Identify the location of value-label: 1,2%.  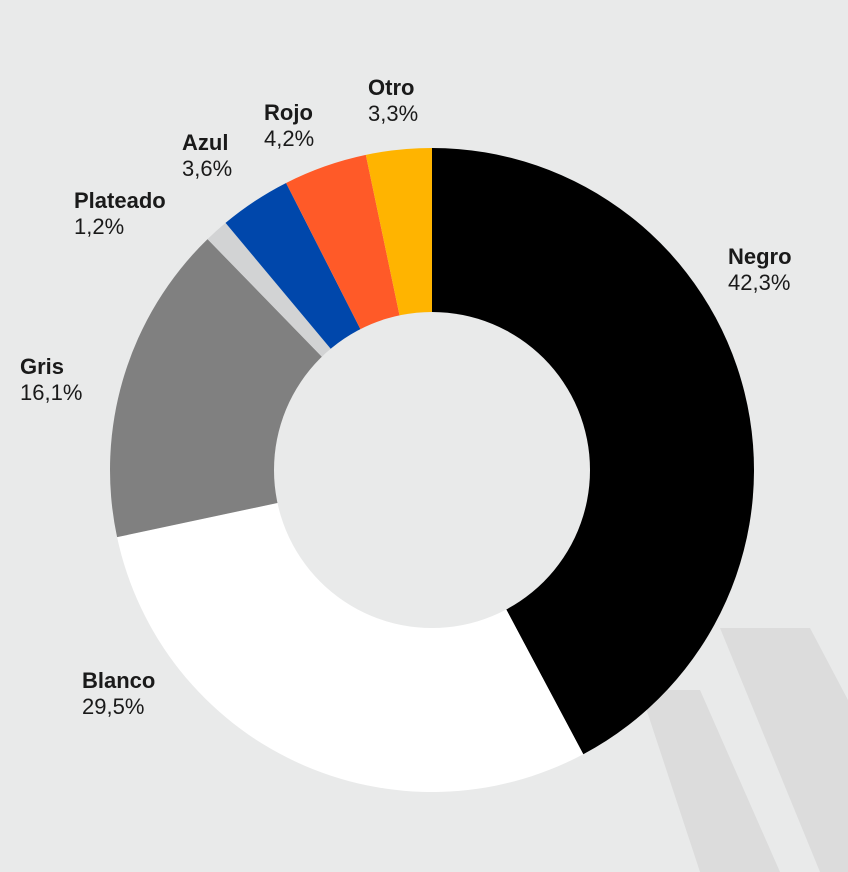
(99, 226).